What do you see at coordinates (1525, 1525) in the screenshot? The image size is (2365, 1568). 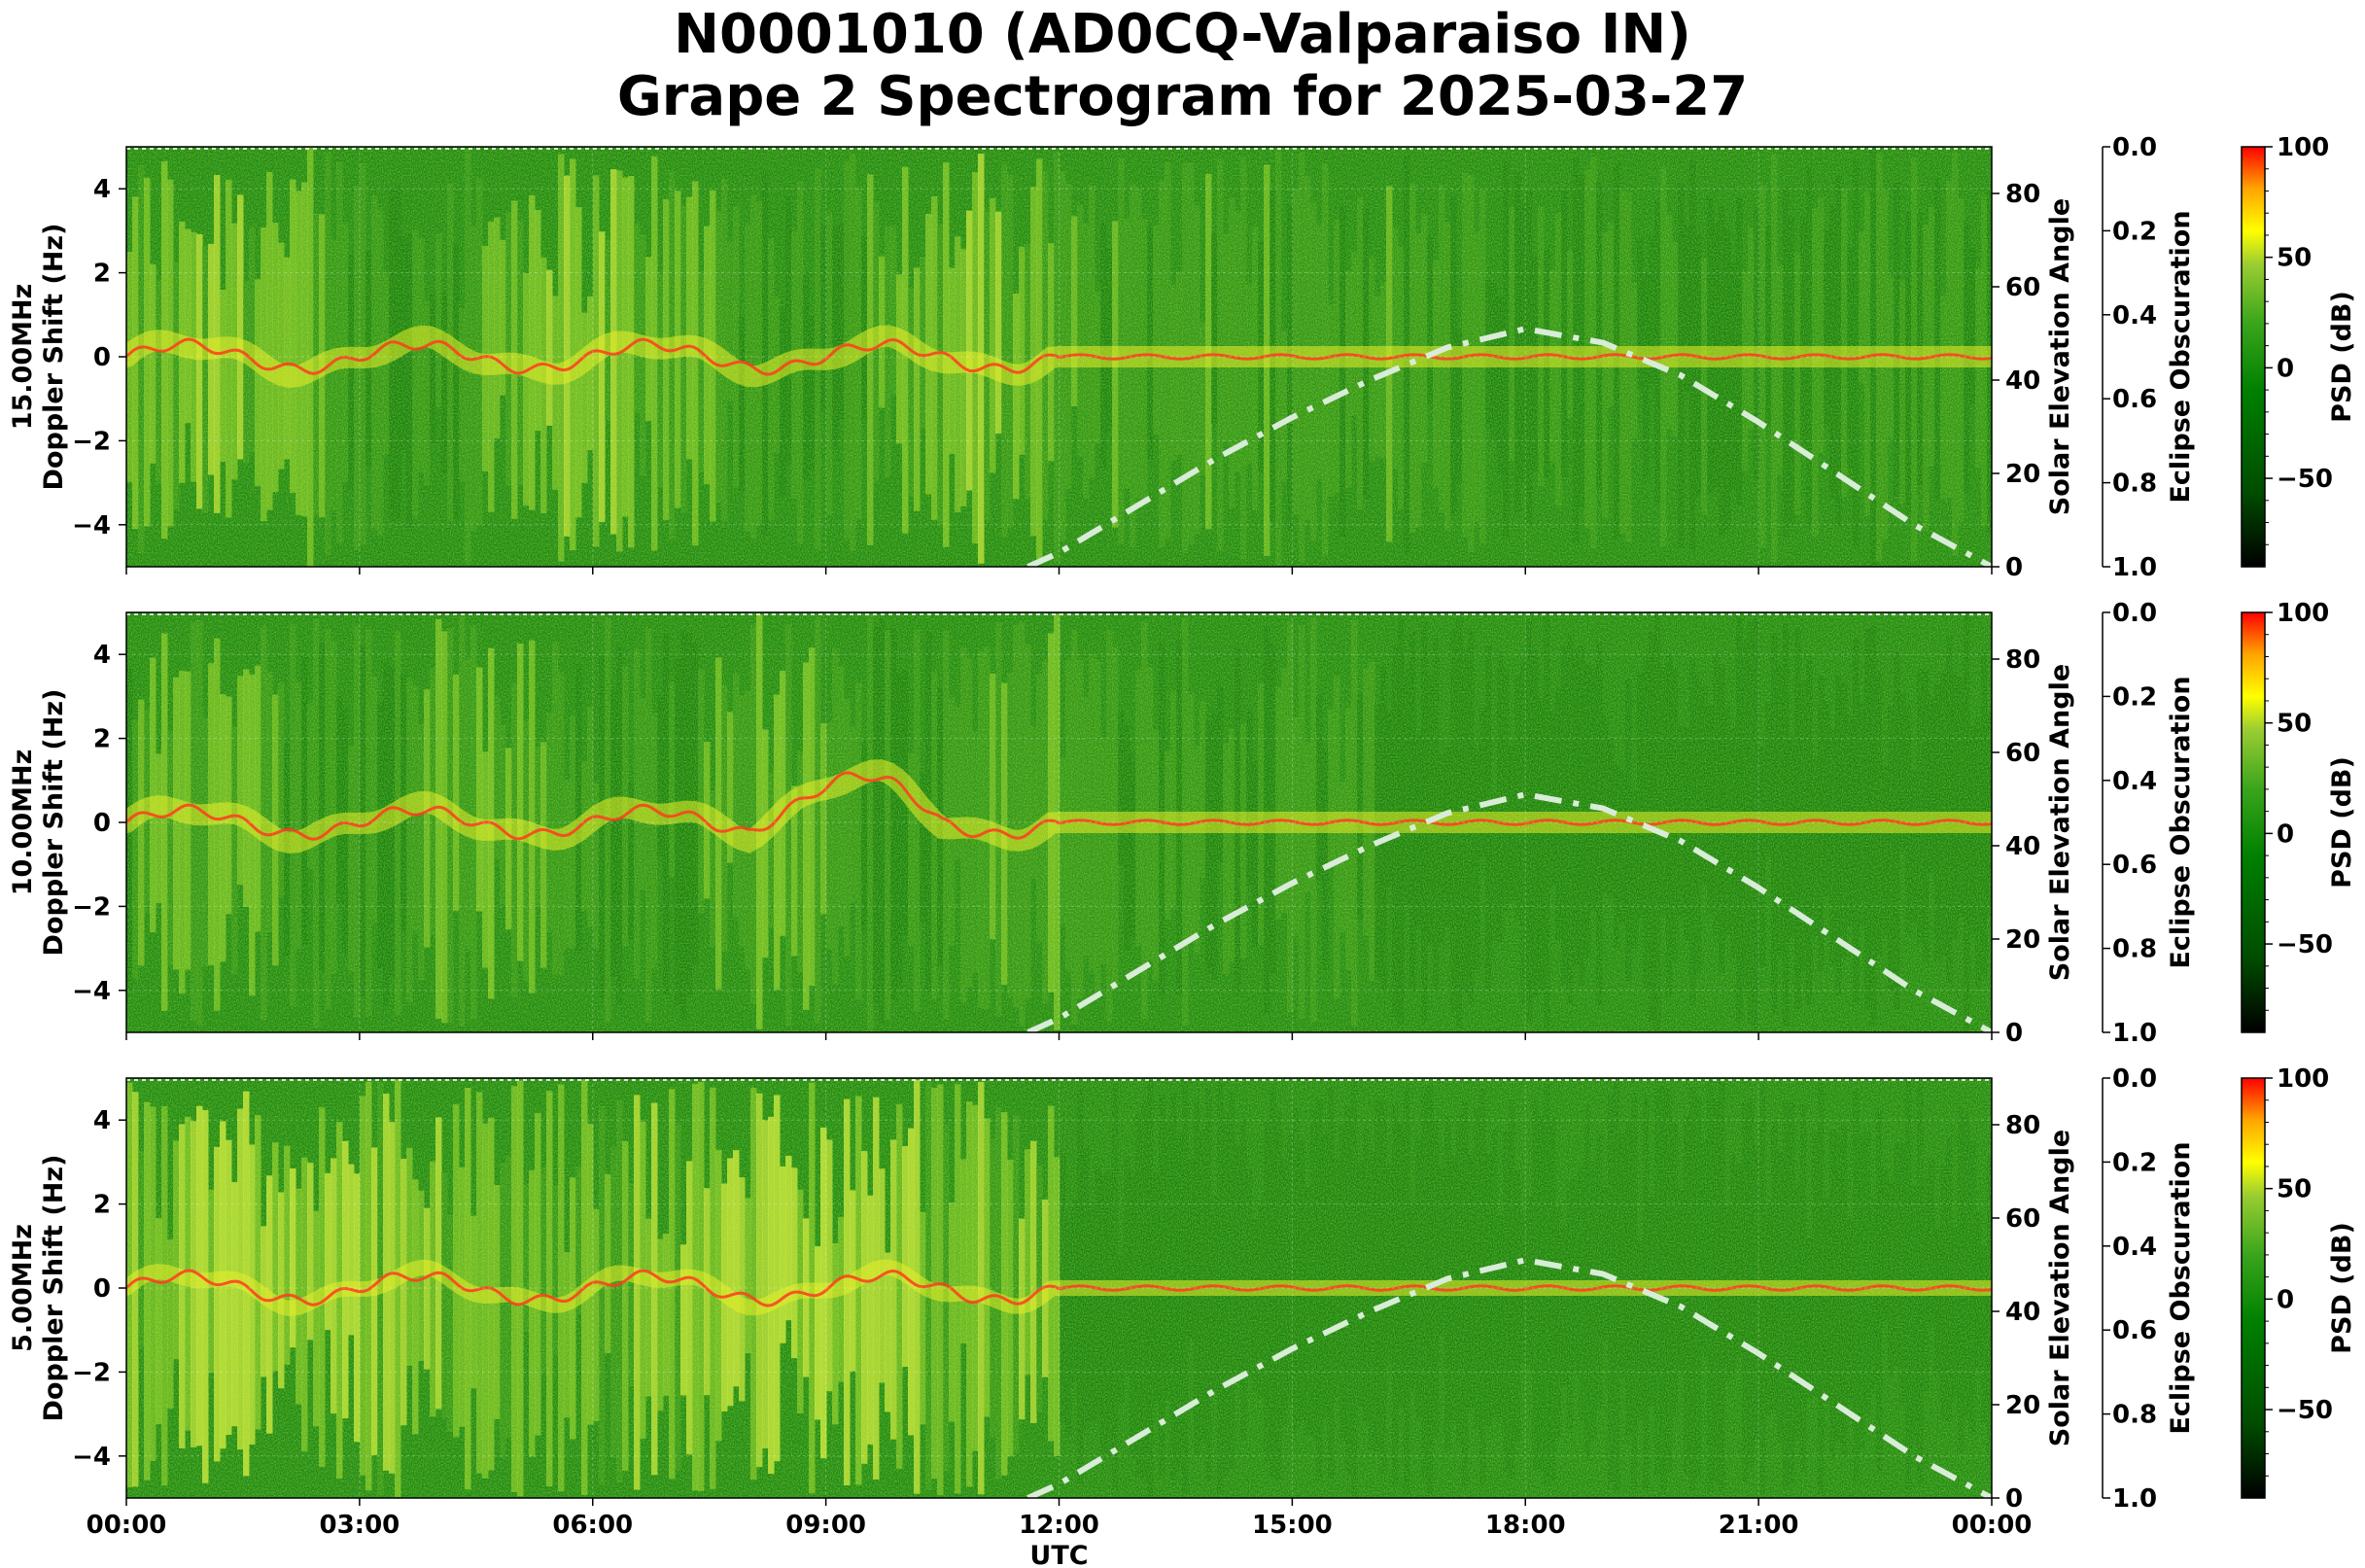 I see `x-tick-label: 18:00` at bounding box center [1525, 1525].